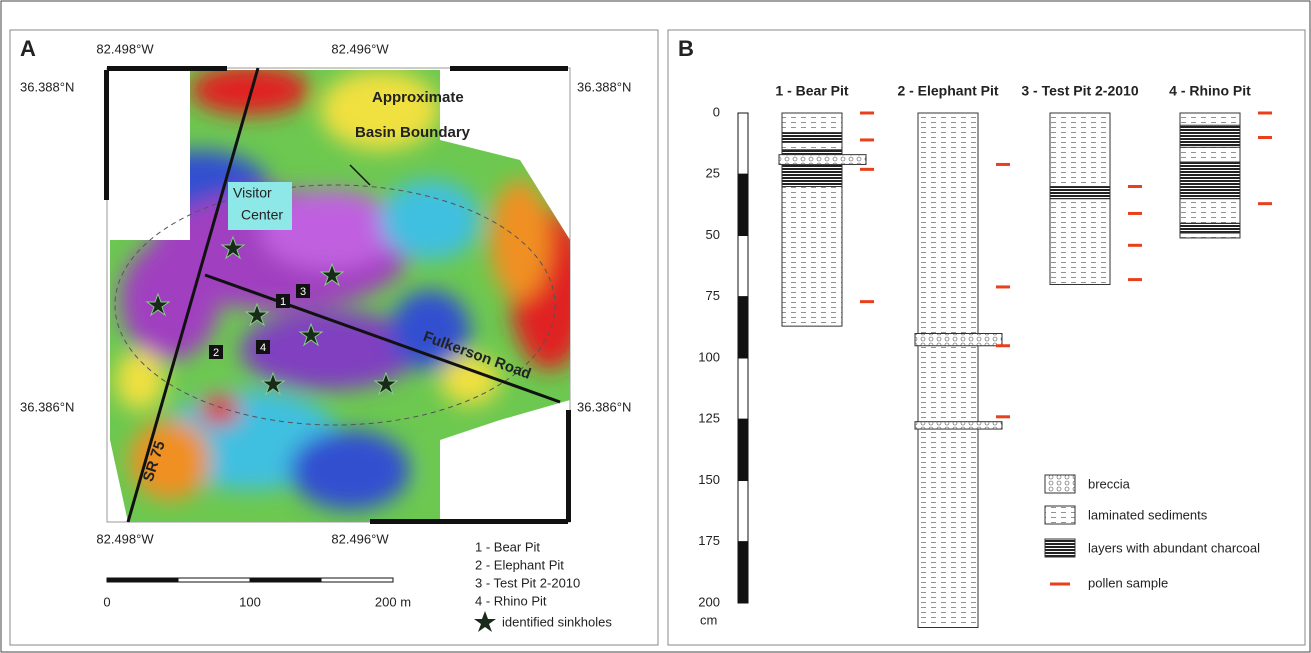 The width and height of the screenshot is (1311, 653). I want to click on depth-tick-label: 25, so click(713, 173).